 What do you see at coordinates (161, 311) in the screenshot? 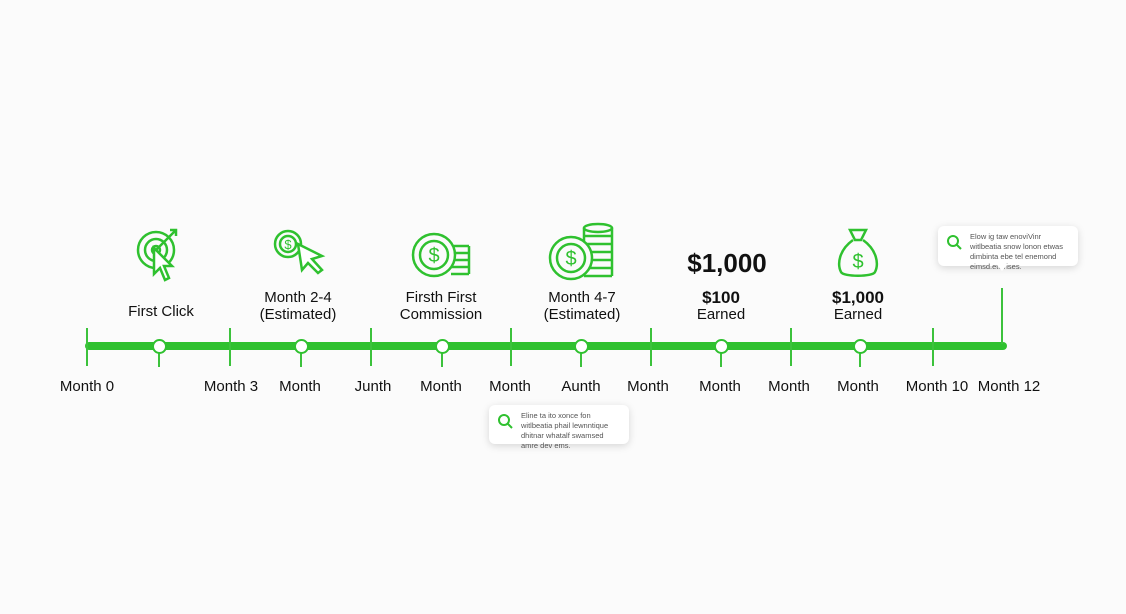
I see `milestone-first-click: First Click` at bounding box center [161, 311].